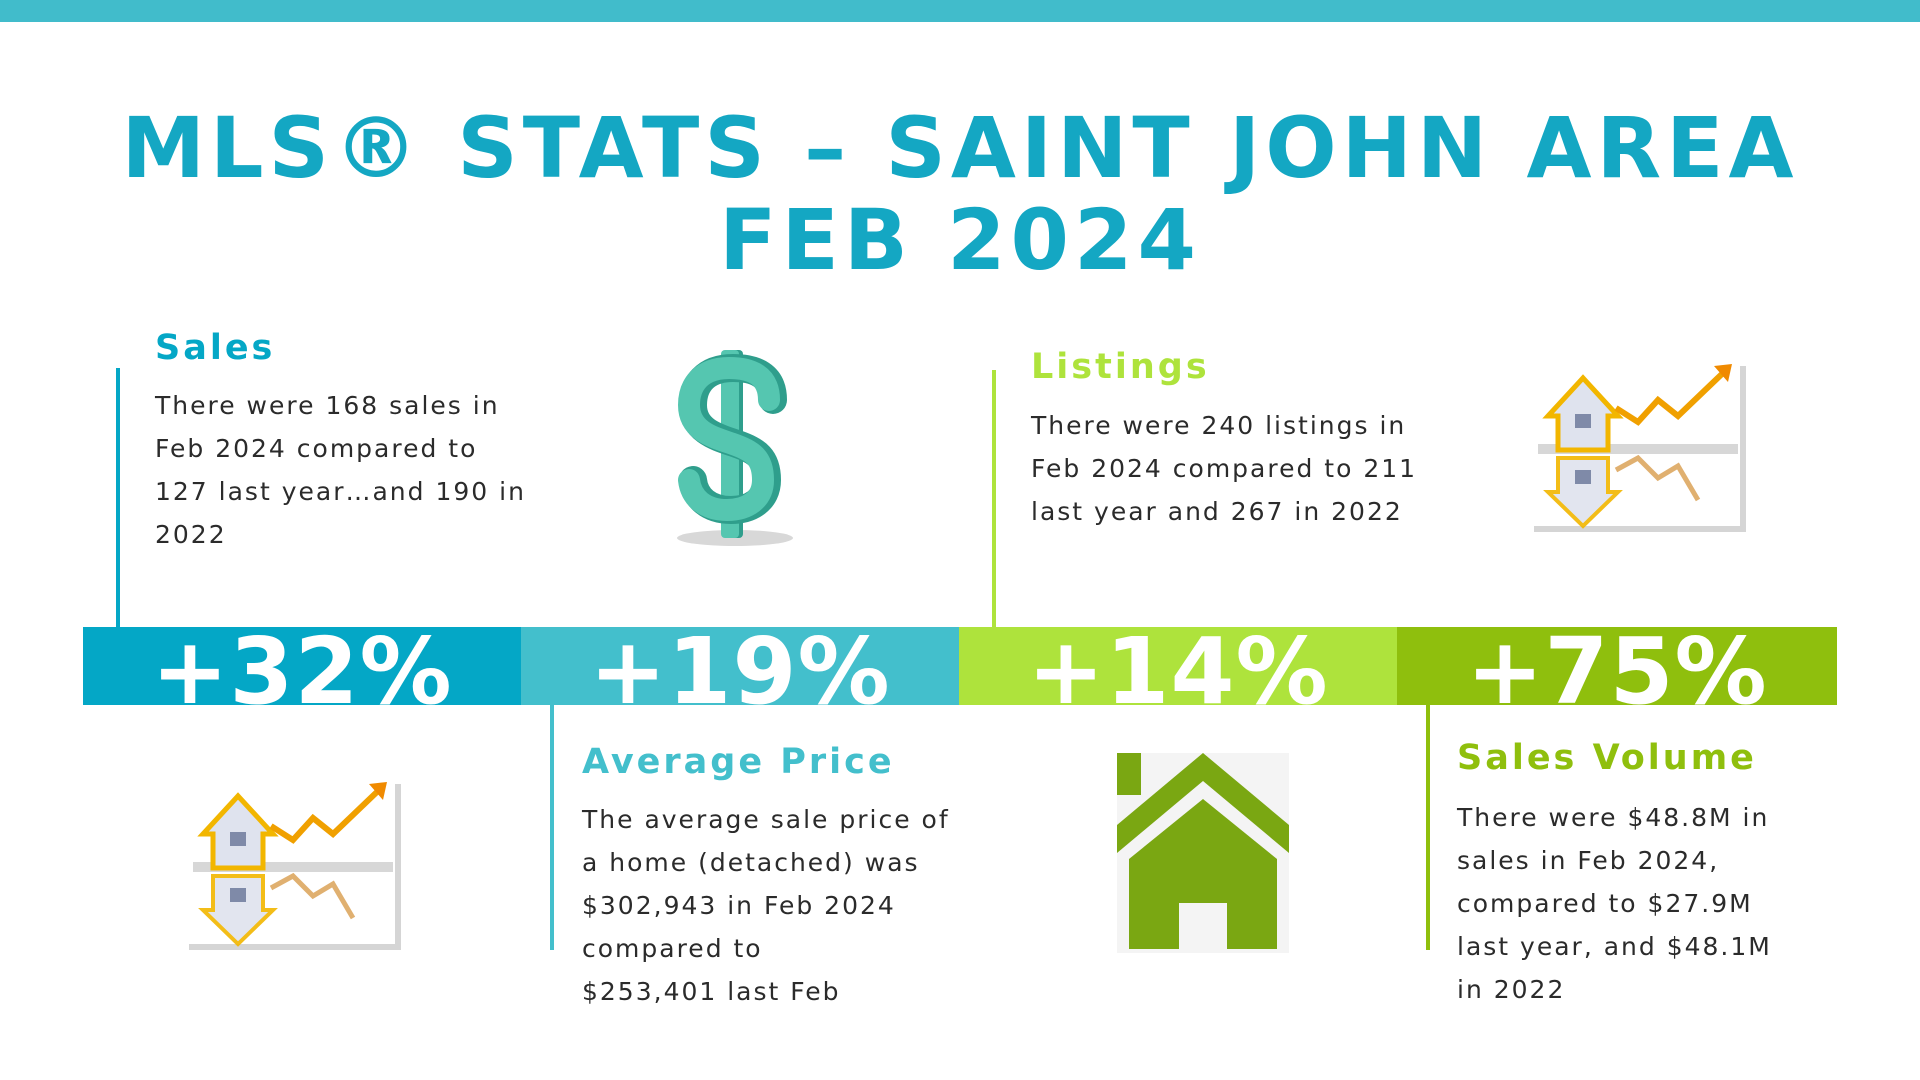 This screenshot has height=1080, width=1920. Describe the element at coordinates (711, 991) in the screenshot. I see `average-price-line-5: $253,401 last Feb` at that location.